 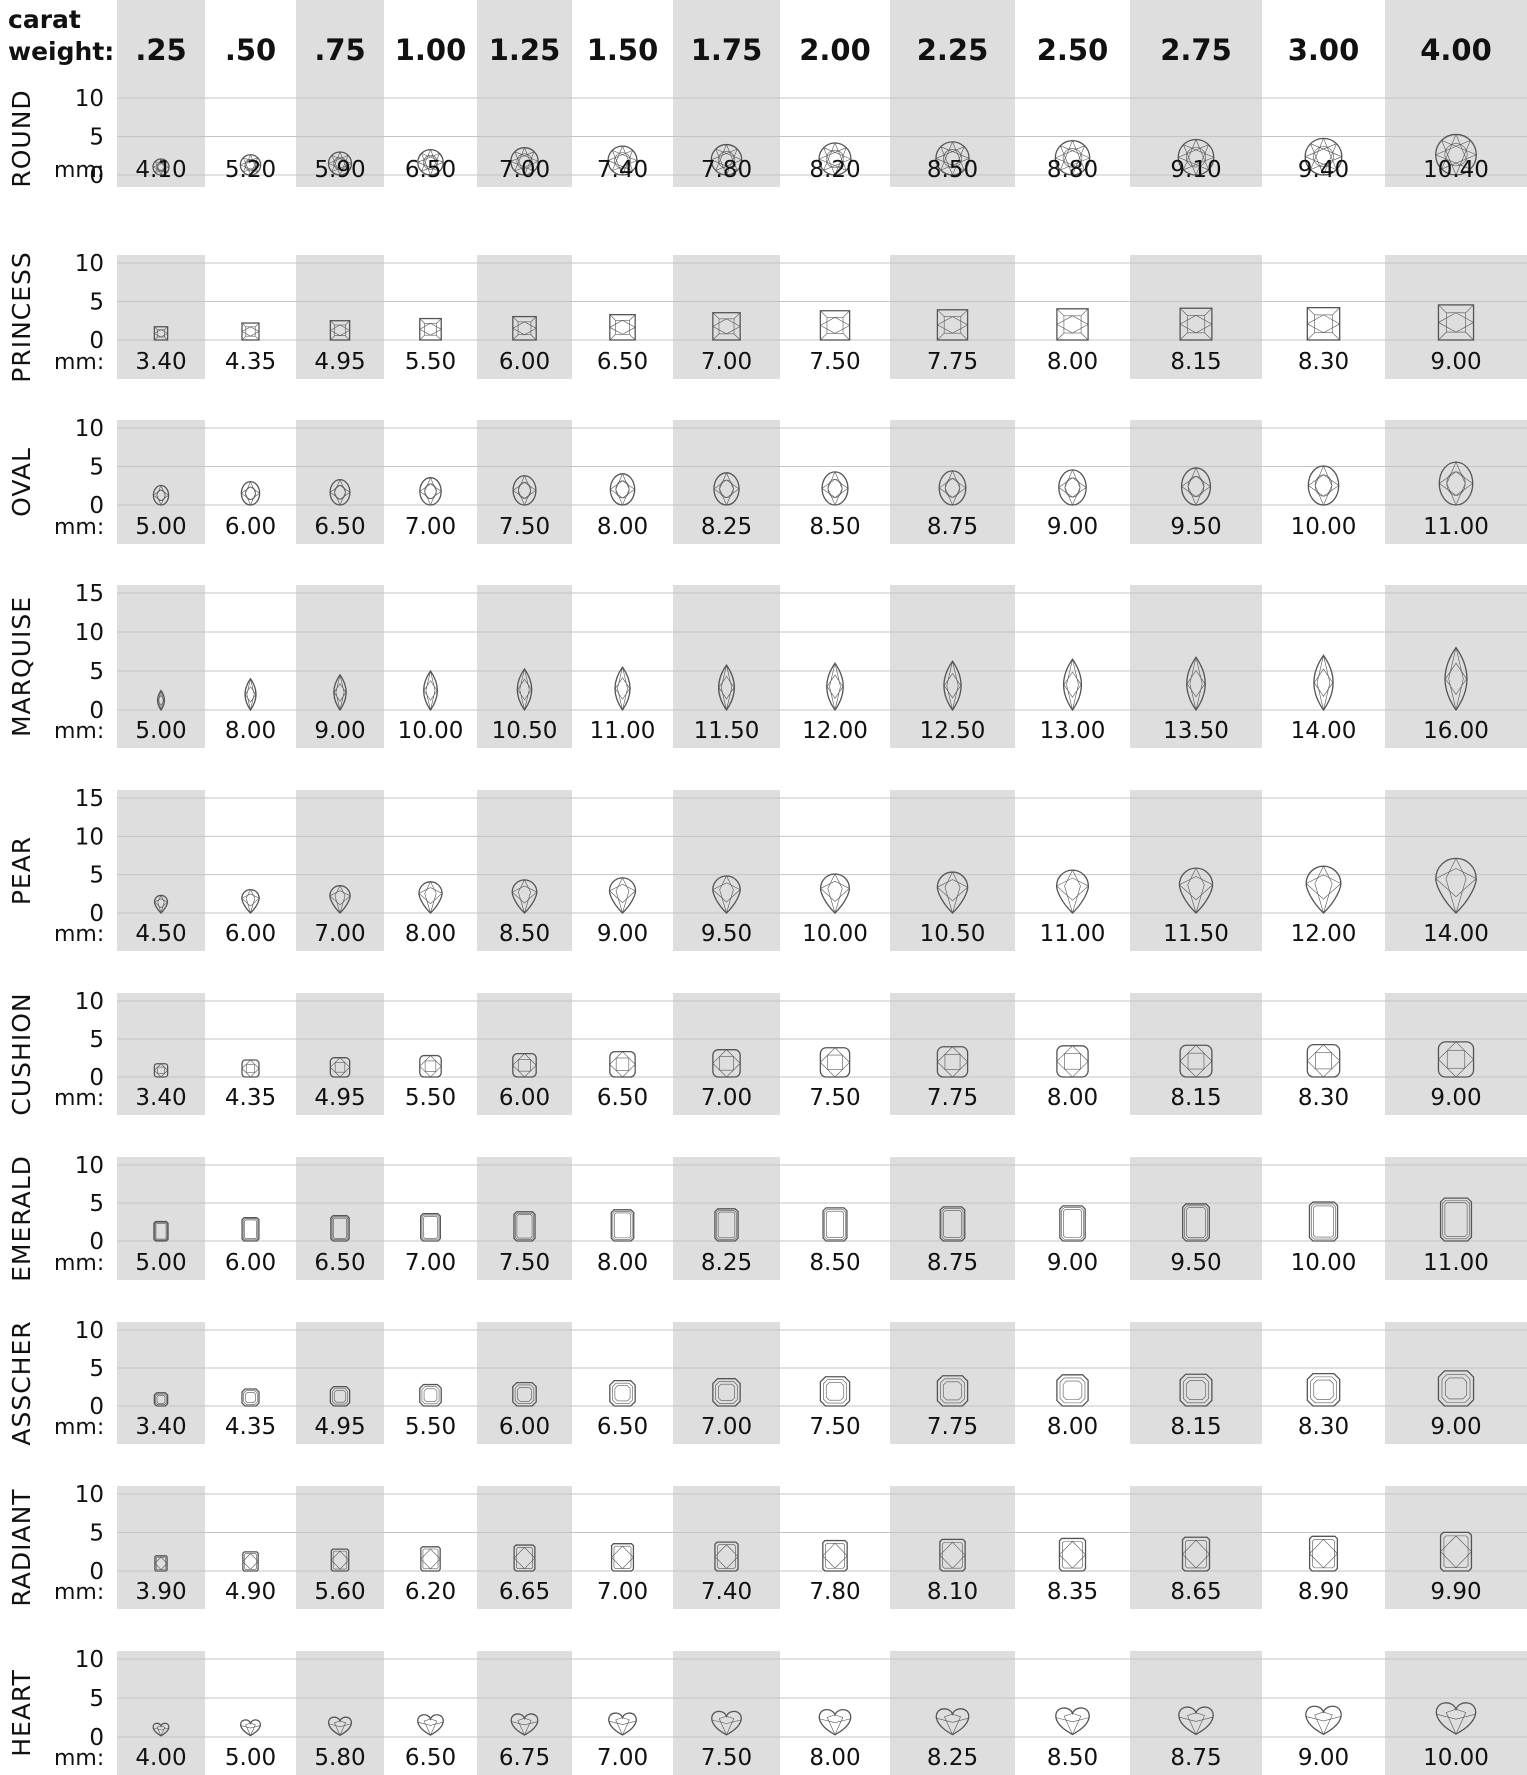 What do you see at coordinates (834, 1427) in the screenshot?
I see `mm-value: 7.50` at bounding box center [834, 1427].